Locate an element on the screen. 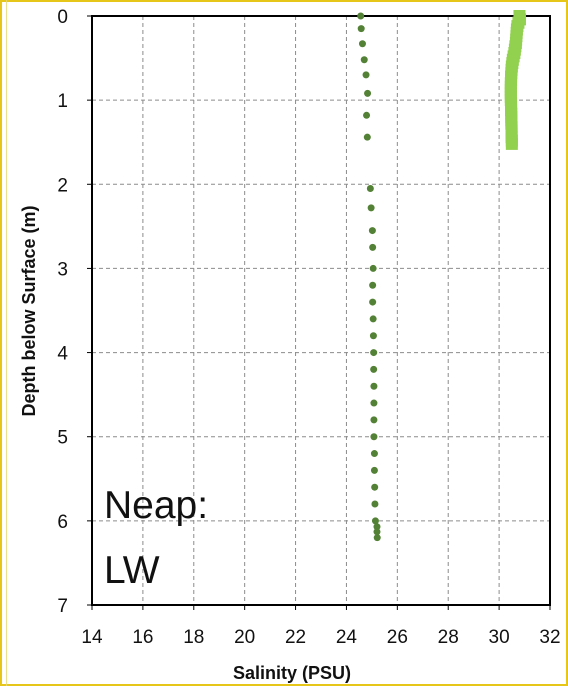 This screenshot has width=568, height=686. data-point-square is located at coordinates (511, 143).